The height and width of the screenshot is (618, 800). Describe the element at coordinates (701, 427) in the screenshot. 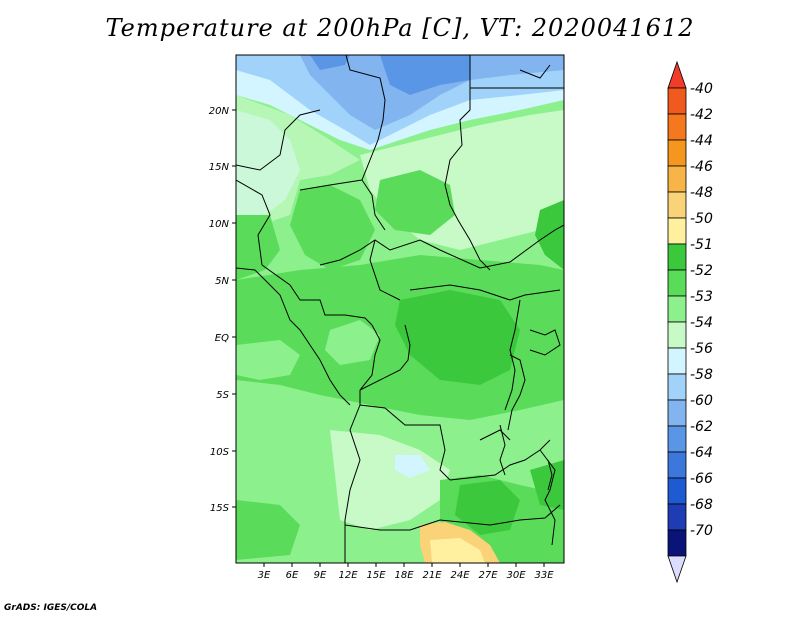

I see `colorbar-label-m62: -62` at that location.